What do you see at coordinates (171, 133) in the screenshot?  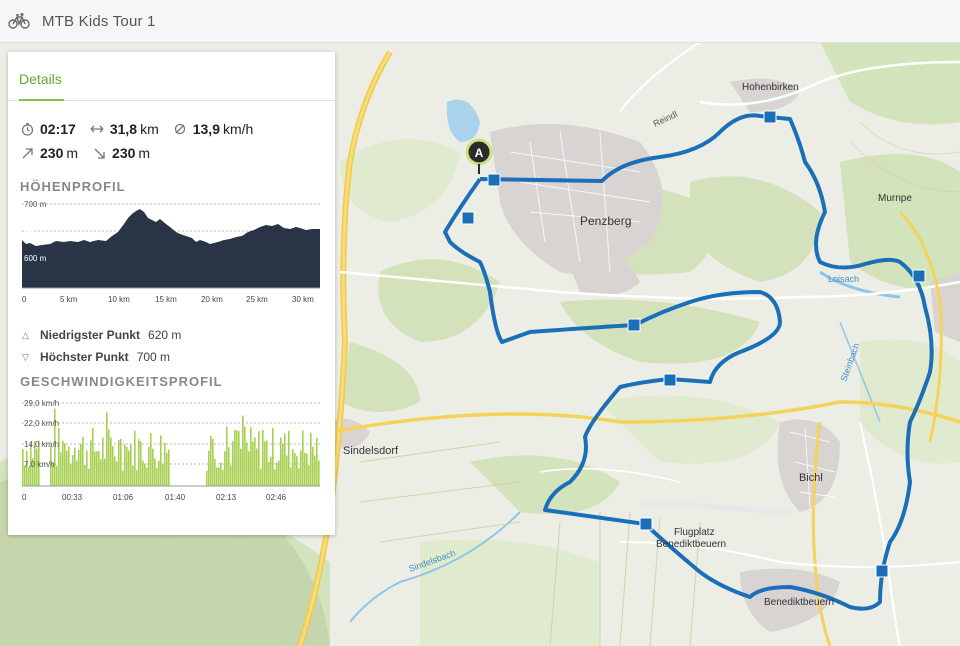 I see `tour-stats: 02:17 31,8 km 13,9 km/h 230 m` at bounding box center [171, 133].